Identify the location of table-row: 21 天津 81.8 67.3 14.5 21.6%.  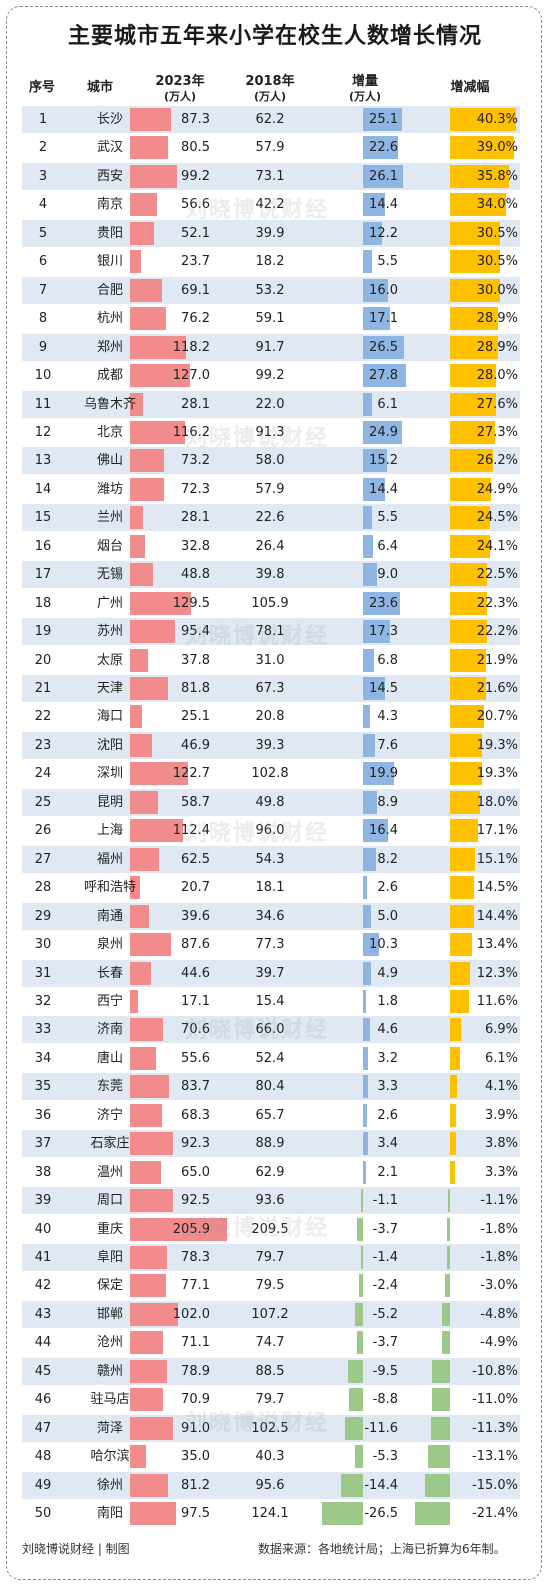
(271, 688).